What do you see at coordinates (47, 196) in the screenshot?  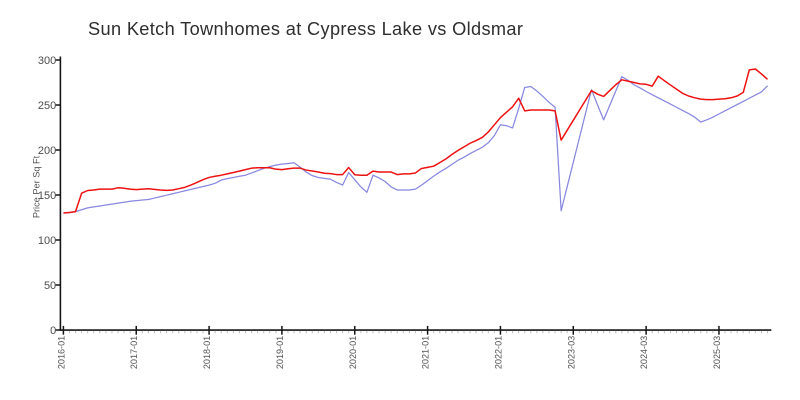 I see `svg-text: 150` at bounding box center [47, 196].